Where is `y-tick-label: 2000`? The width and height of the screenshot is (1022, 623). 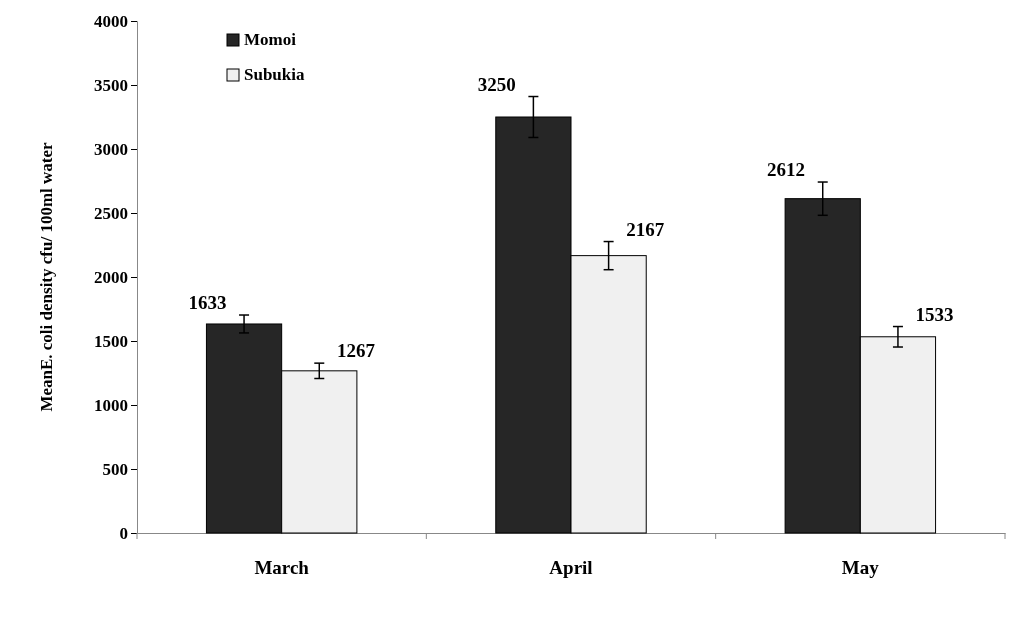 y-tick-label: 2000 is located at coordinates (111, 277).